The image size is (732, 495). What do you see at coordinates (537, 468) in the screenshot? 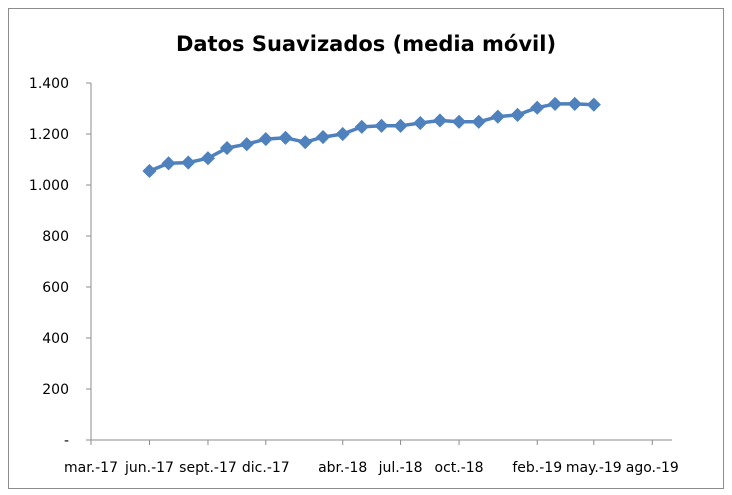
I see `x-tick-label: feb.-19` at bounding box center [537, 468].